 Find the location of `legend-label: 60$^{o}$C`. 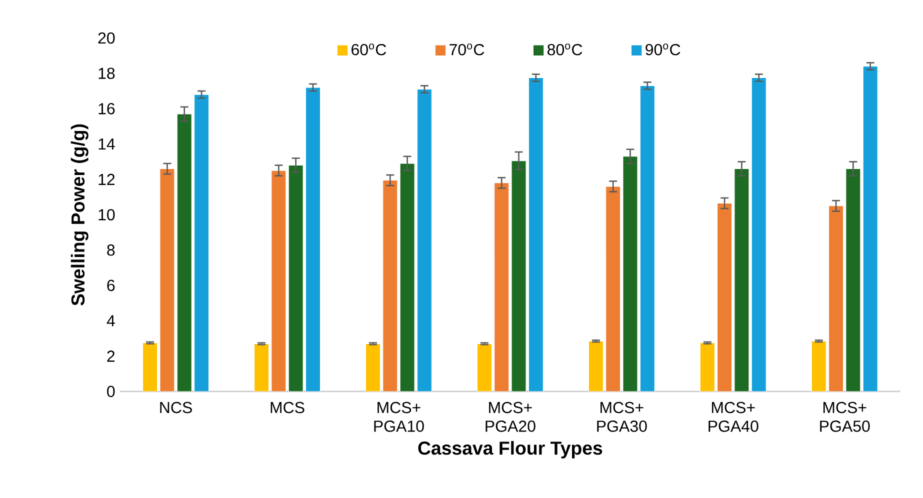

legend-label: 60$^{o}$C is located at coordinates (369, 50).